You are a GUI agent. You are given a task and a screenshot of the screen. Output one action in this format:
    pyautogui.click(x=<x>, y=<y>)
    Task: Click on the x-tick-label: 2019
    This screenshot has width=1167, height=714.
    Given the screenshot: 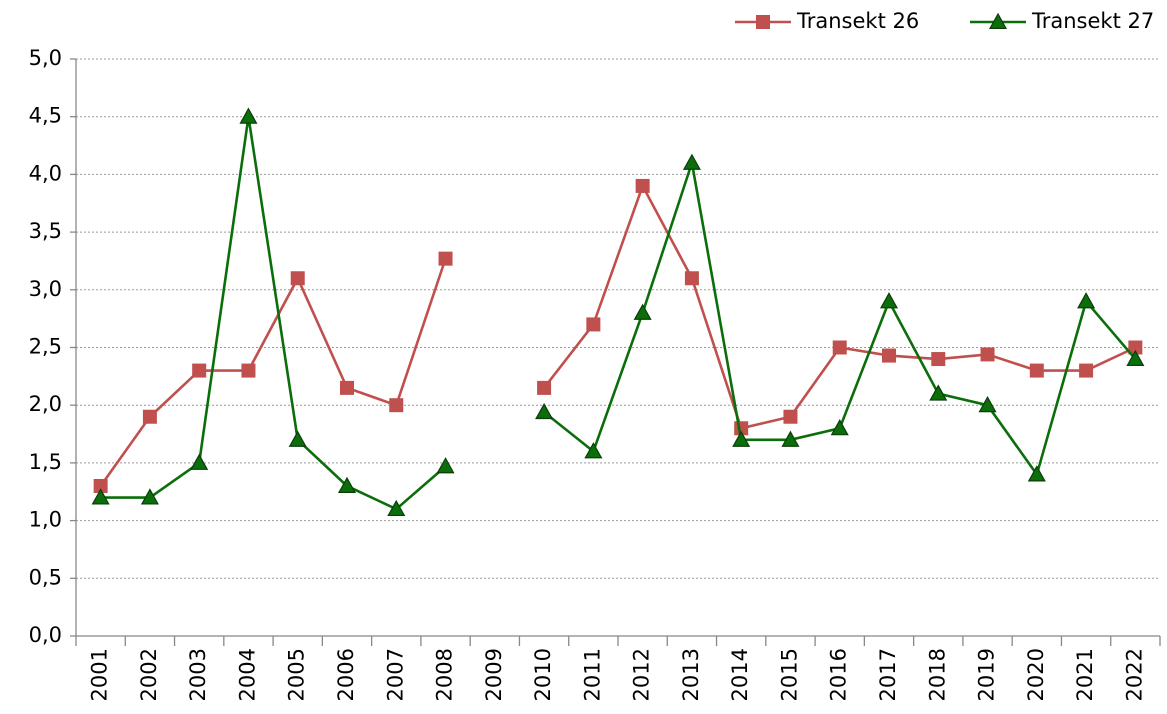 What is the action you would take?
    pyautogui.click(x=987, y=674)
    